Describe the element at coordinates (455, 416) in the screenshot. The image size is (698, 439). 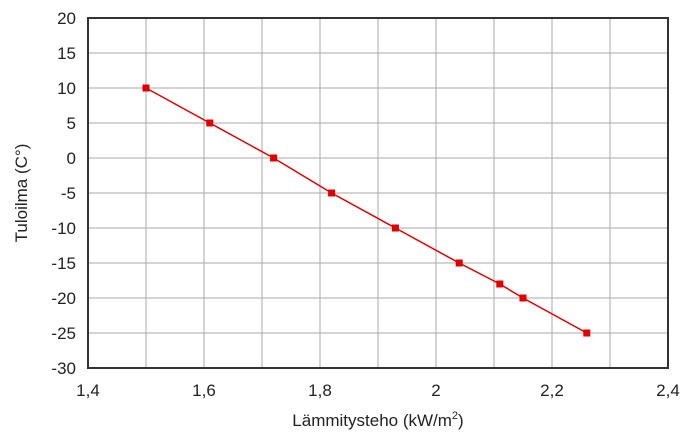
I see `x-axis-title-superscript: 2` at that location.